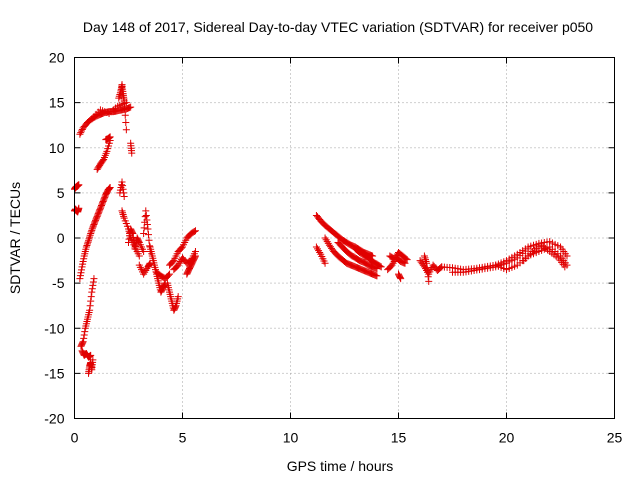 Image resolution: width=640 pixels, height=480 pixels. What do you see at coordinates (58, 283) in the screenshot?
I see `y-tick-label: -5` at bounding box center [58, 283].